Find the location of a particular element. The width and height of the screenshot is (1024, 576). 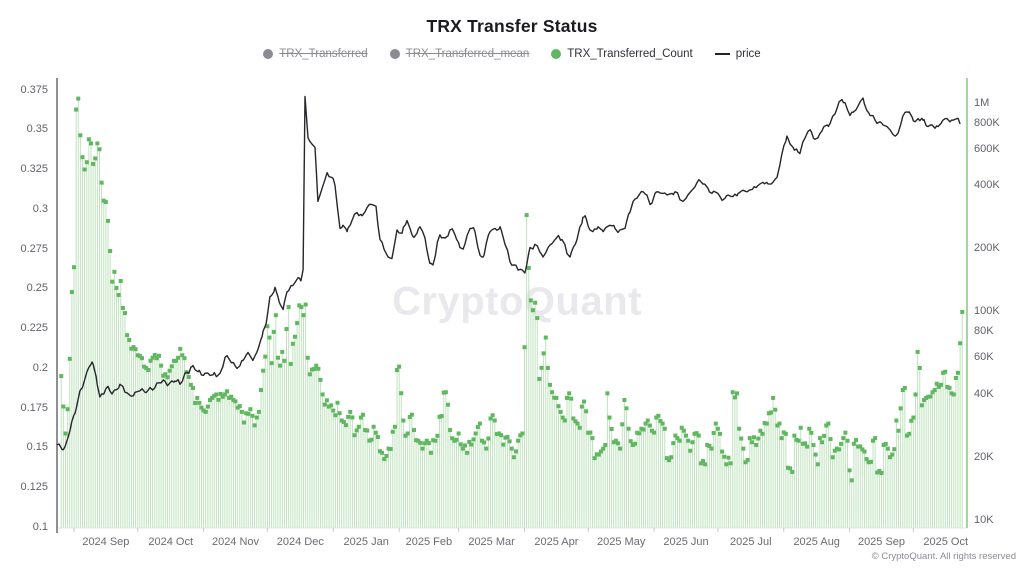

right-axis-tick: 40K is located at coordinates (984, 393).